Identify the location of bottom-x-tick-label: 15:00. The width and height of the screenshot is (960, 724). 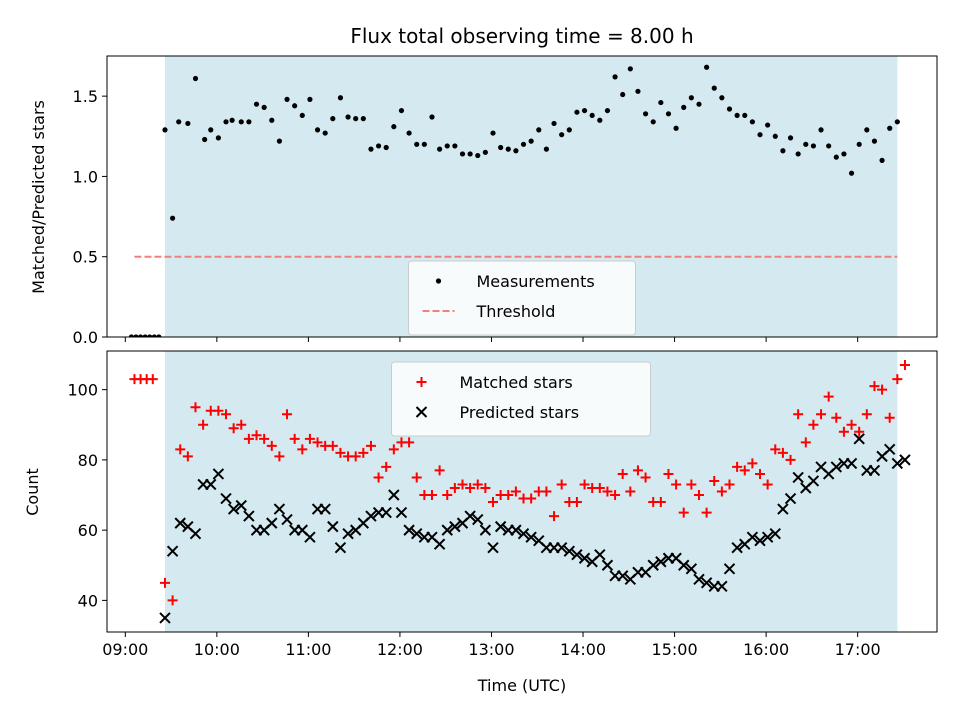
(675, 649).